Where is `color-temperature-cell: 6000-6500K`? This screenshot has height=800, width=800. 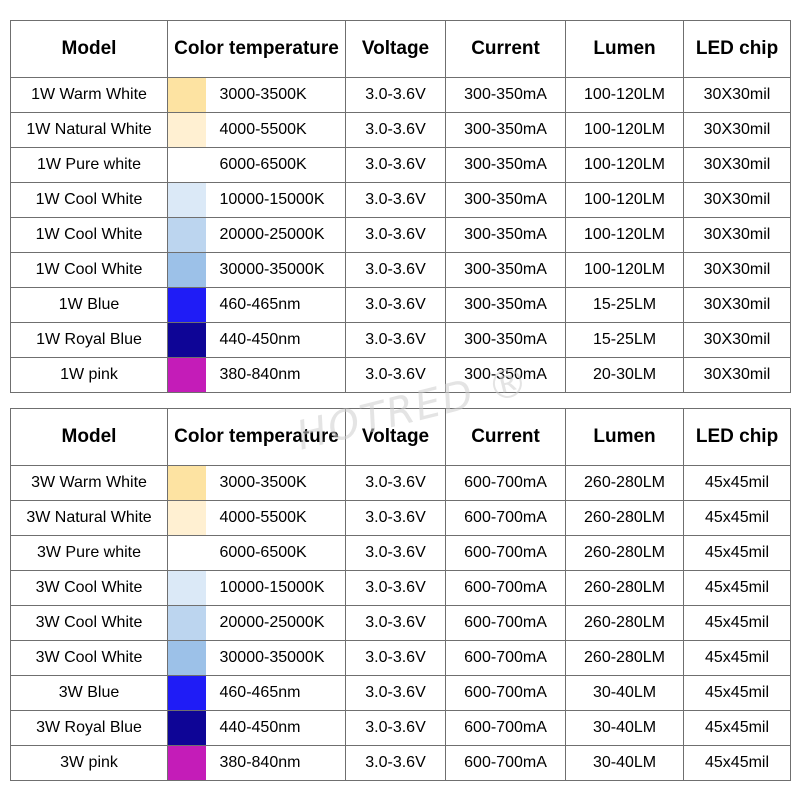
color-temperature-cell: 6000-6500K is located at coordinates (276, 165).